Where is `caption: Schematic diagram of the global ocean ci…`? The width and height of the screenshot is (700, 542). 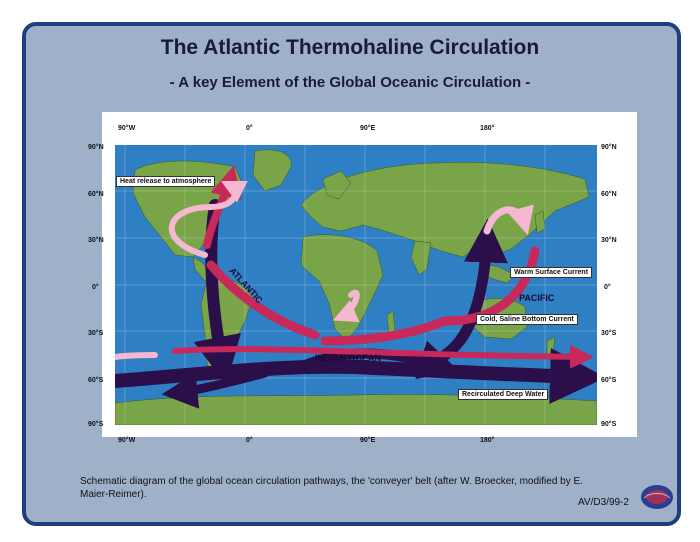
caption: Schematic diagram of the global ocean ci… is located at coordinates (345, 488).